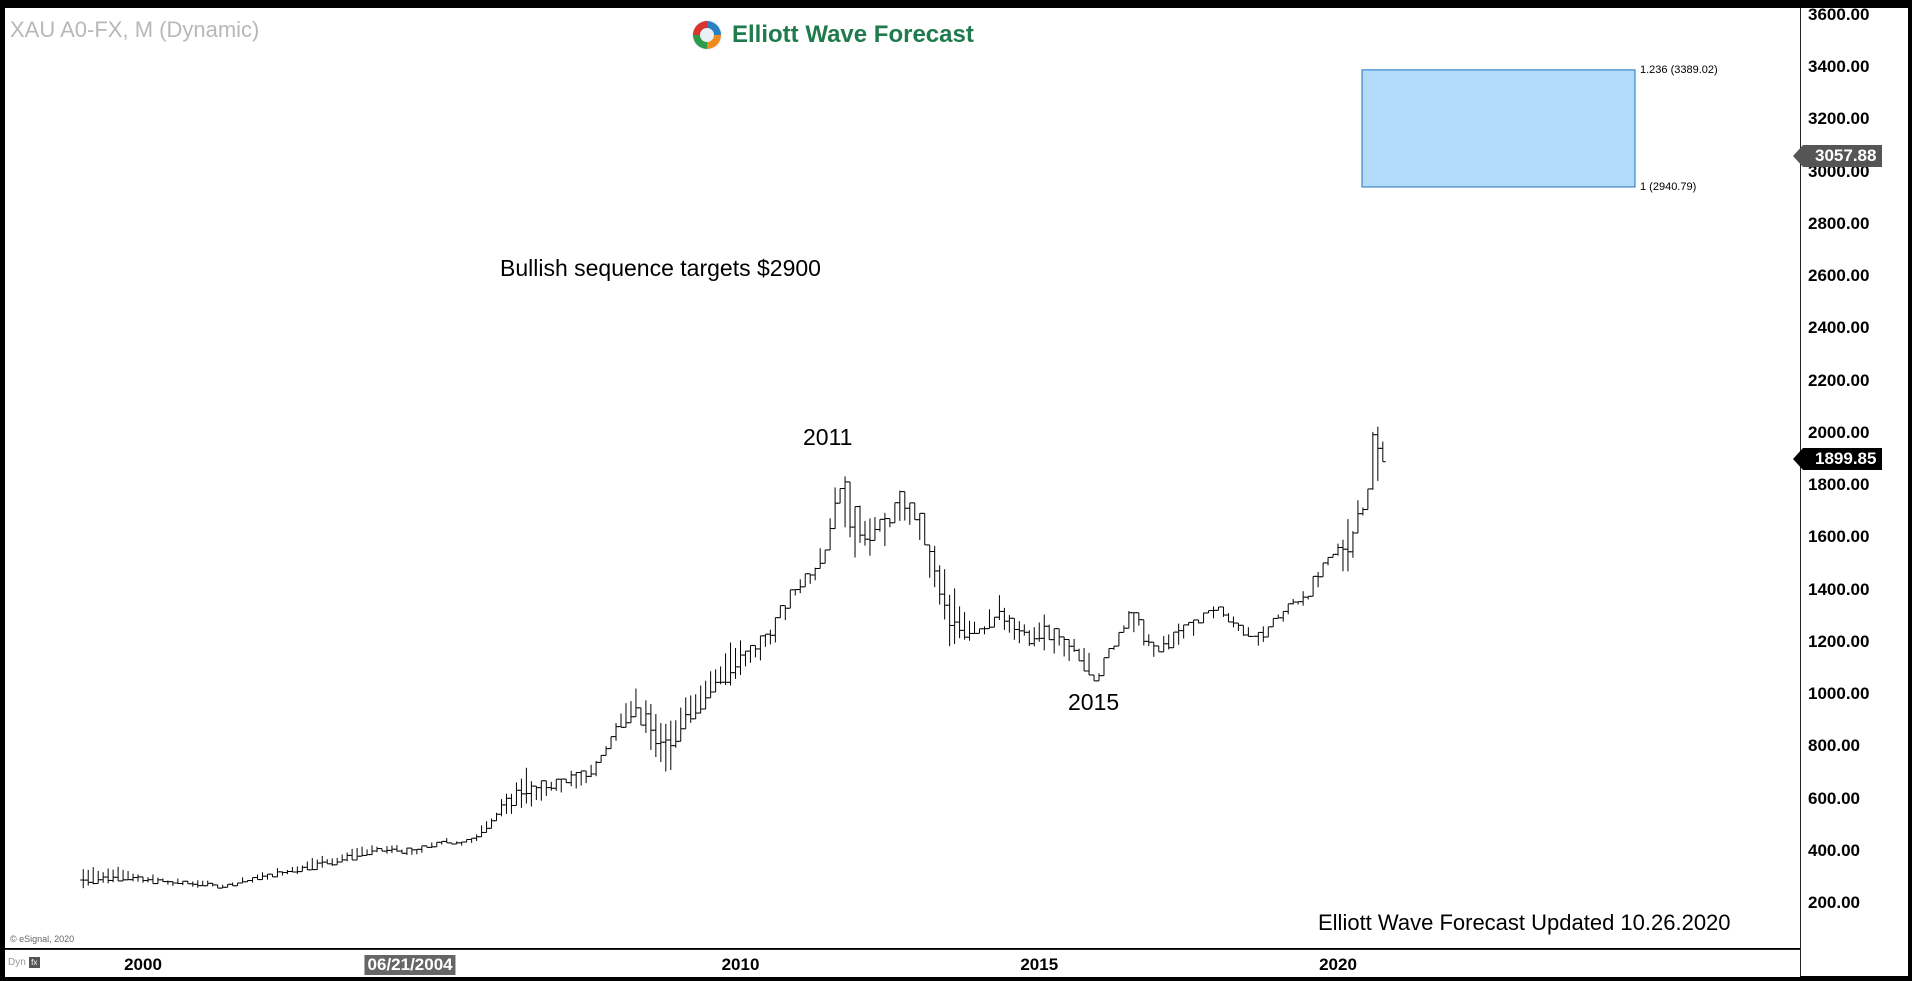  What do you see at coordinates (1837, 156) in the screenshot?
I see `target-price-tag: 3057.88` at bounding box center [1837, 156].